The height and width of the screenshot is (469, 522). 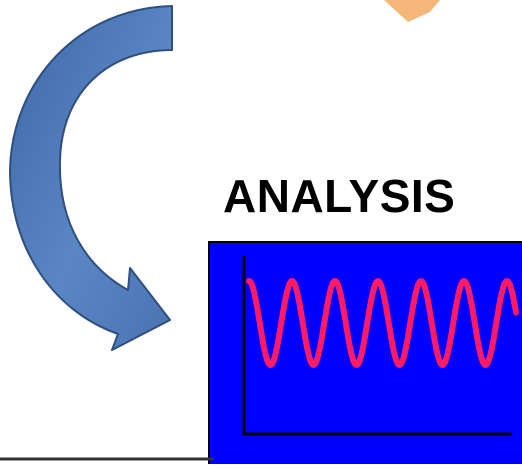 What do you see at coordinates (412, 11) in the screenshot?
I see `corner-accent-shape` at bounding box center [412, 11].